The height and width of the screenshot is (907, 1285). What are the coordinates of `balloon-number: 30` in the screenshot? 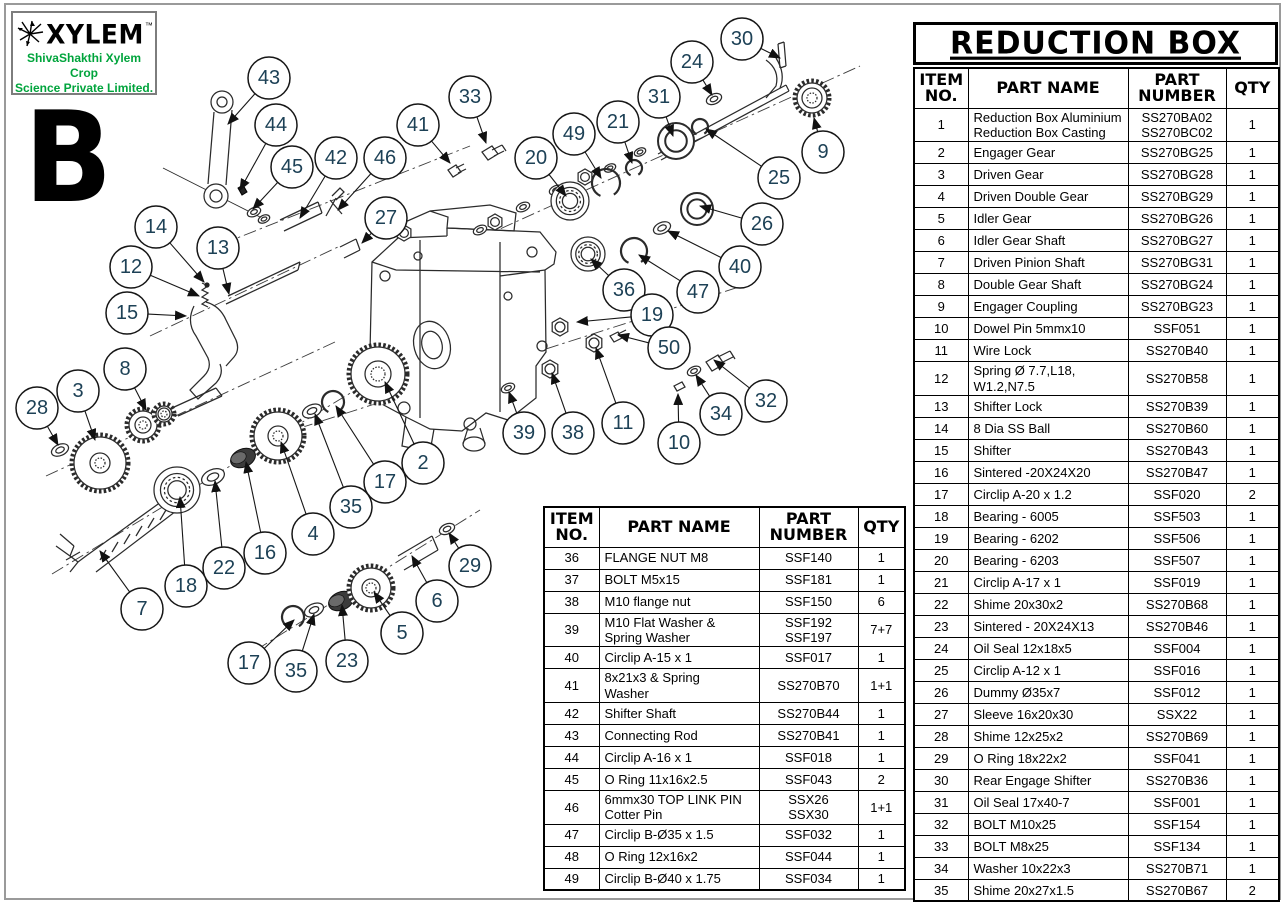 It's located at (742, 39).